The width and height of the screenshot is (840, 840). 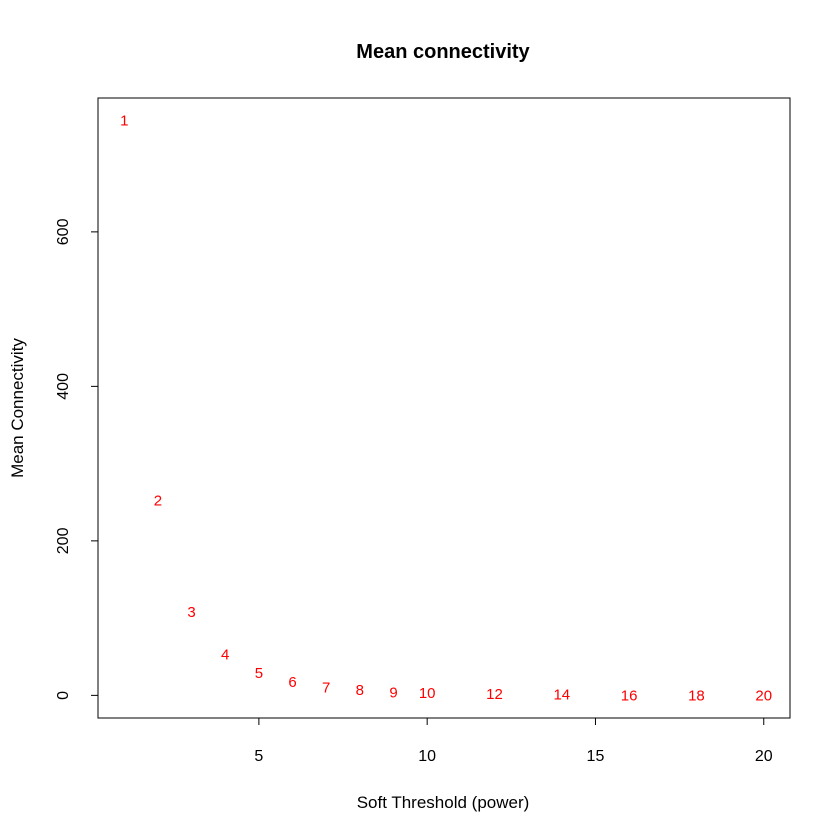 I want to click on data-point-label: 9, so click(x=393, y=692).